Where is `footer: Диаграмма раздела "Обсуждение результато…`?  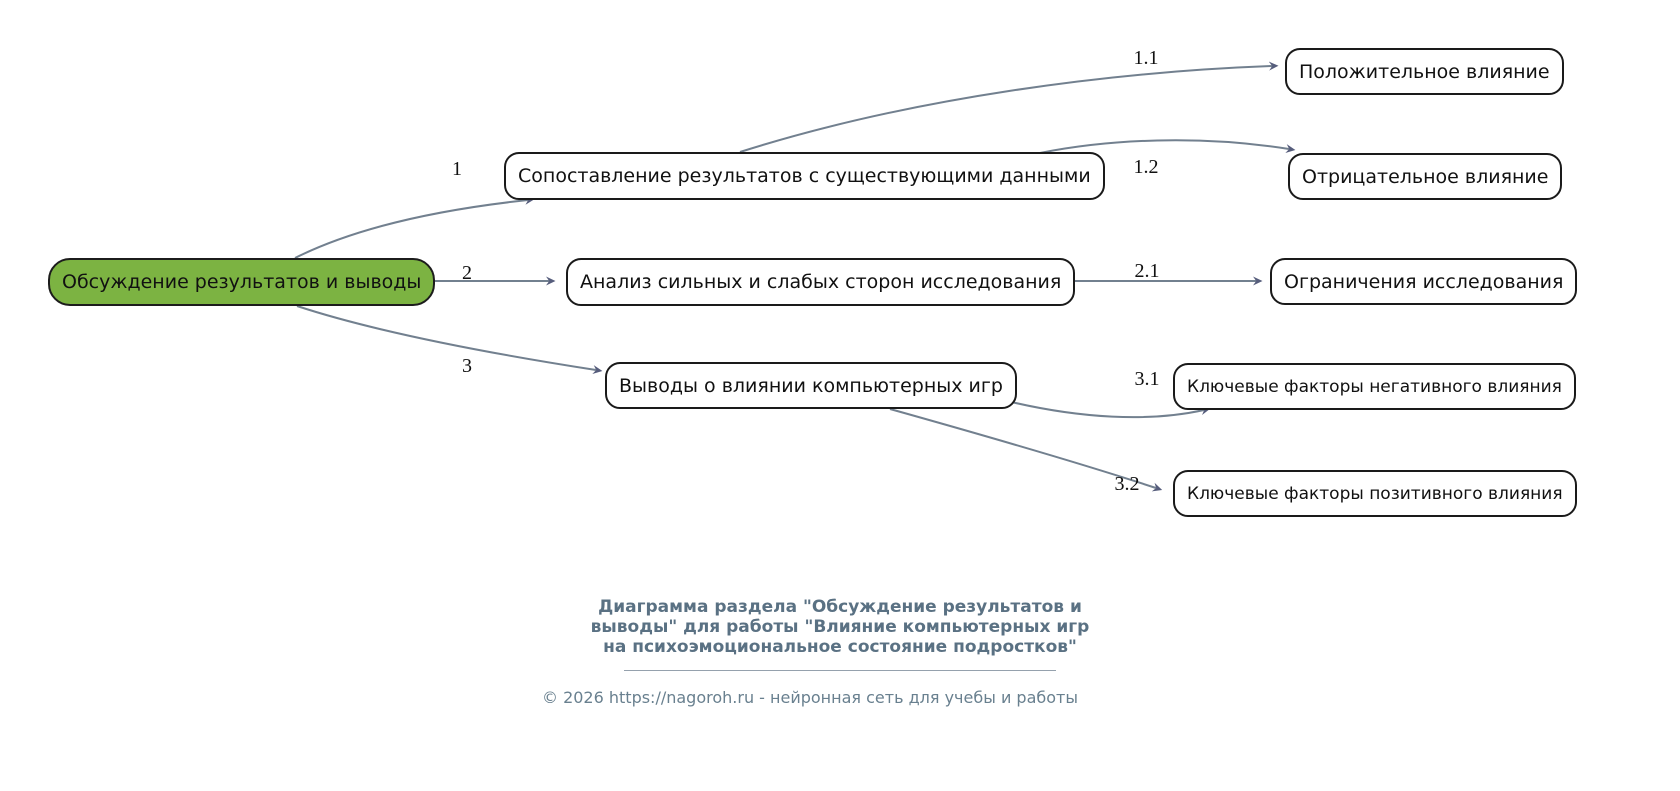 footer: Диаграмма раздела "Обсуждение результато… is located at coordinates (840, 652).